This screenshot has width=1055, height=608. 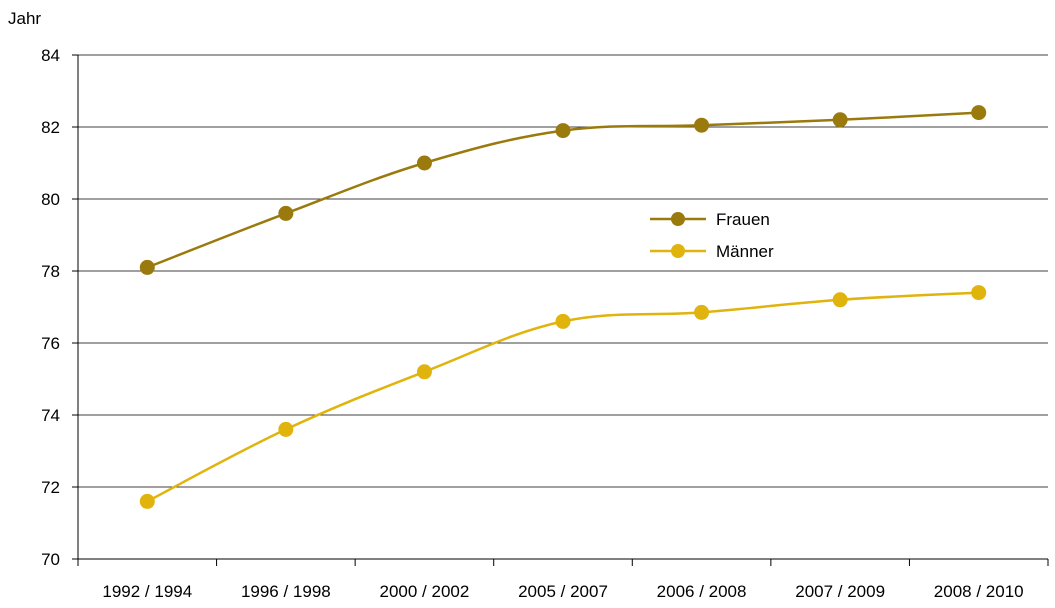 What do you see at coordinates (50, 559) in the screenshot?
I see `y-tick-label: 70` at bounding box center [50, 559].